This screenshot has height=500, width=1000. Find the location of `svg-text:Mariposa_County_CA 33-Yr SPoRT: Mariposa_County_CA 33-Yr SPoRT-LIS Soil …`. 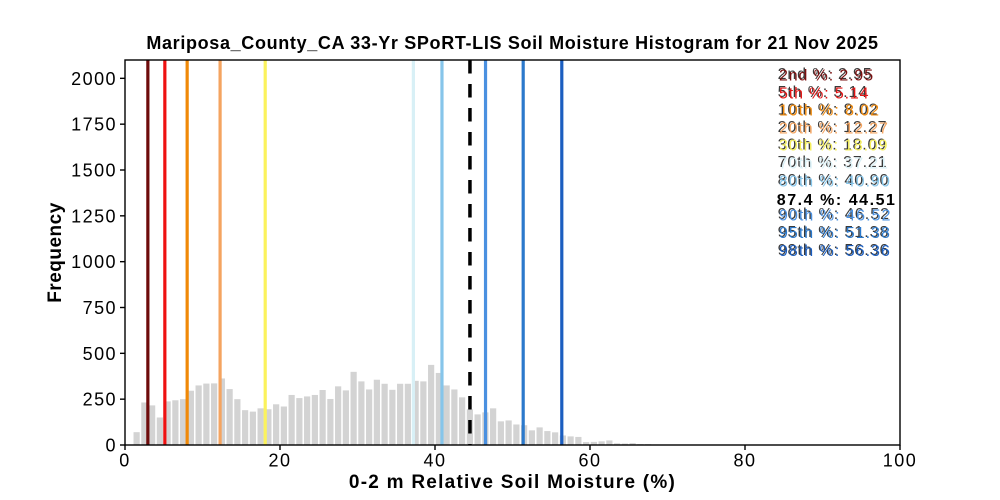

svg-text:Mariposa_County_CA 33-Yr SPoRT: Mariposa_County_CA 33-Yr SPoRT-LIS Soil … is located at coordinates (512, 43).